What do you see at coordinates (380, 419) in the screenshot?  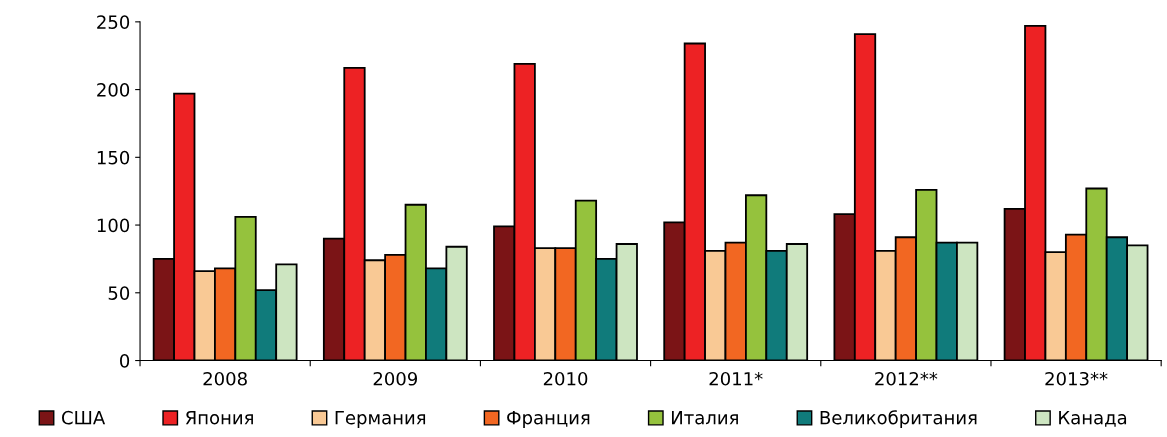 I see `legend-label: Германия` at bounding box center [380, 419].